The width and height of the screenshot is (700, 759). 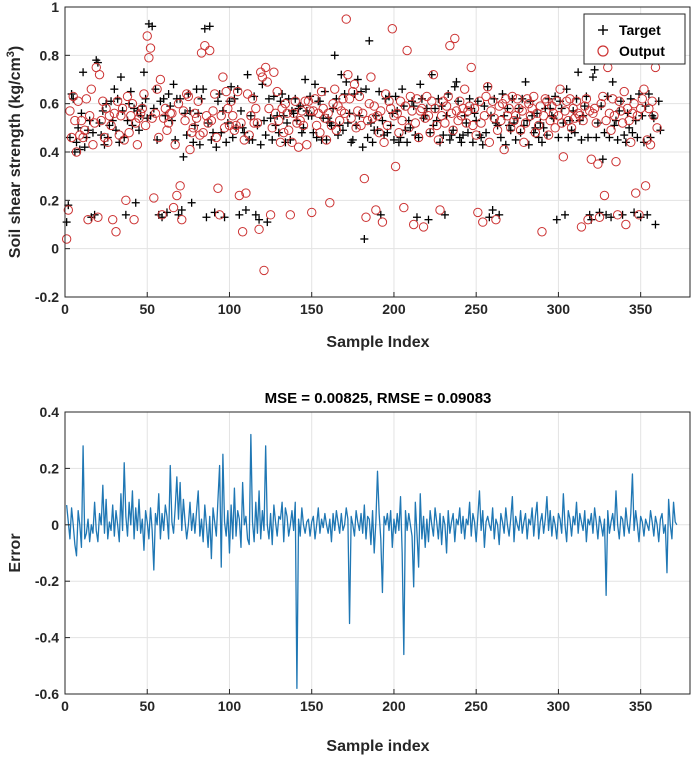 What do you see at coordinates (634, 39) in the screenshot?
I see `legend: Target Output` at bounding box center [634, 39].